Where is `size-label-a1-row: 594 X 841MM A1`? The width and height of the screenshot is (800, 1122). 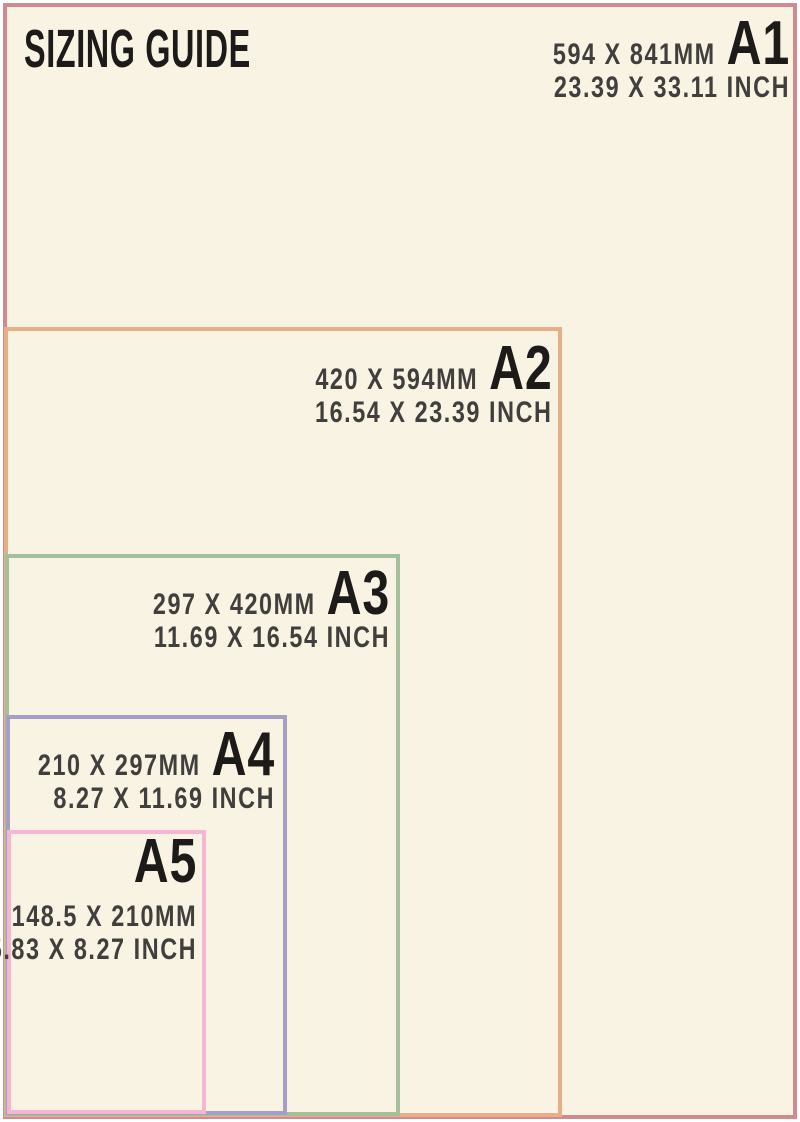
size-label-a1-row: 594 X 841MM A1 is located at coordinates (671, 43).